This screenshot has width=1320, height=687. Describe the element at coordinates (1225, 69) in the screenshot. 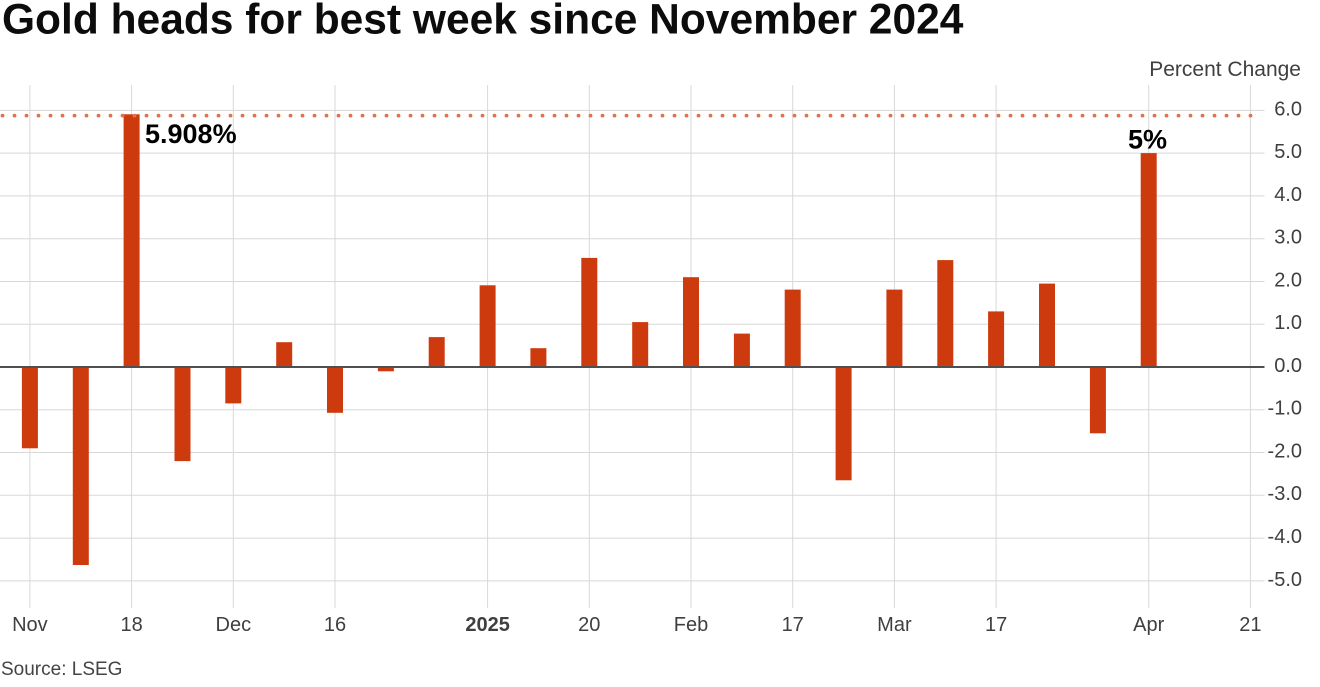

I see `svg-text: Percent Change` at that location.